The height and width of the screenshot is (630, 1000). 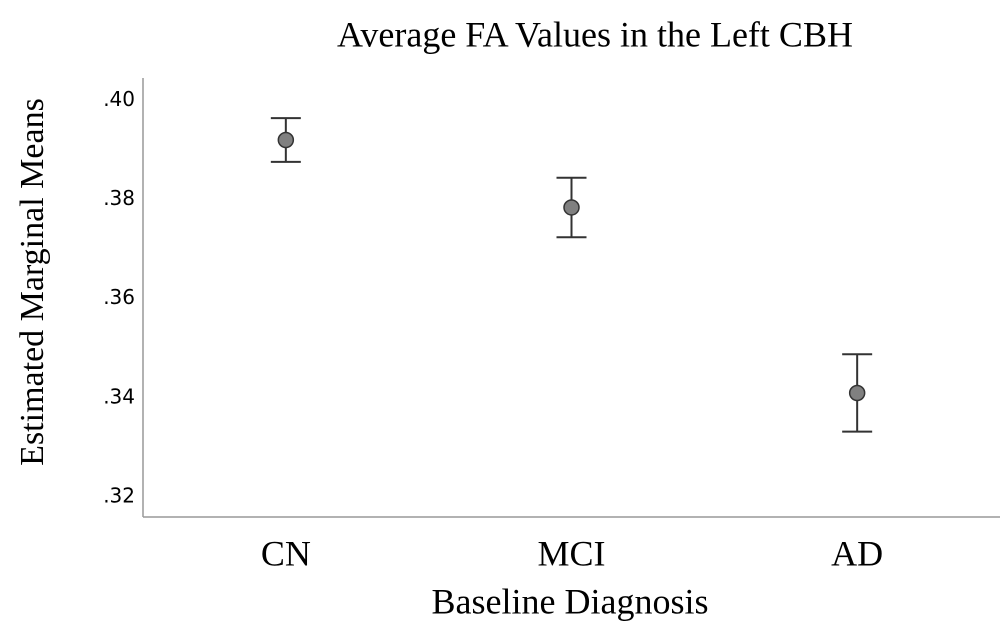 What do you see at coordinates (119, 496) in the screenshot?
I see `y-tick-label: .32` at bounding box center [119, 496].